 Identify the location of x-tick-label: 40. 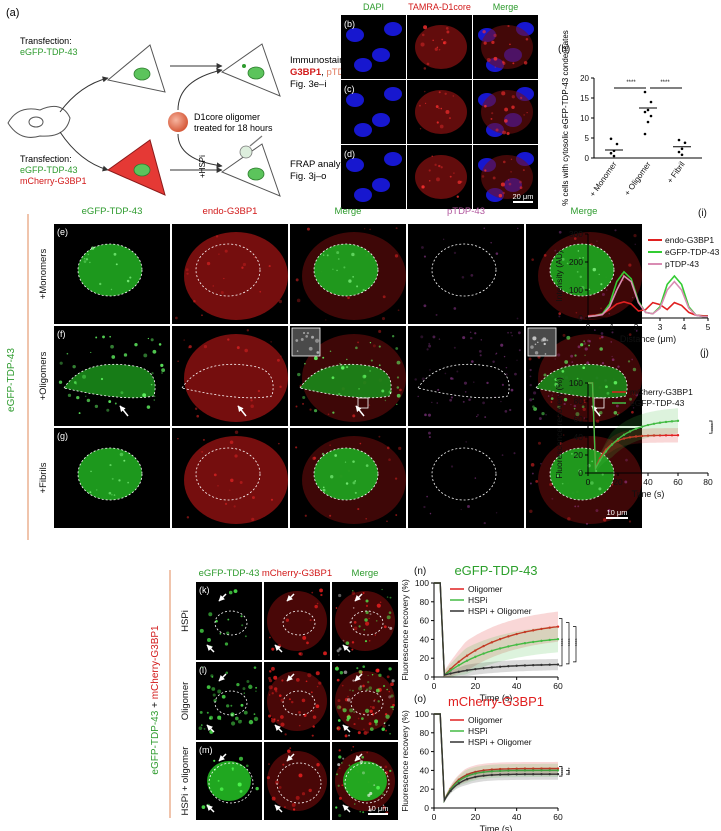
(517, 686).